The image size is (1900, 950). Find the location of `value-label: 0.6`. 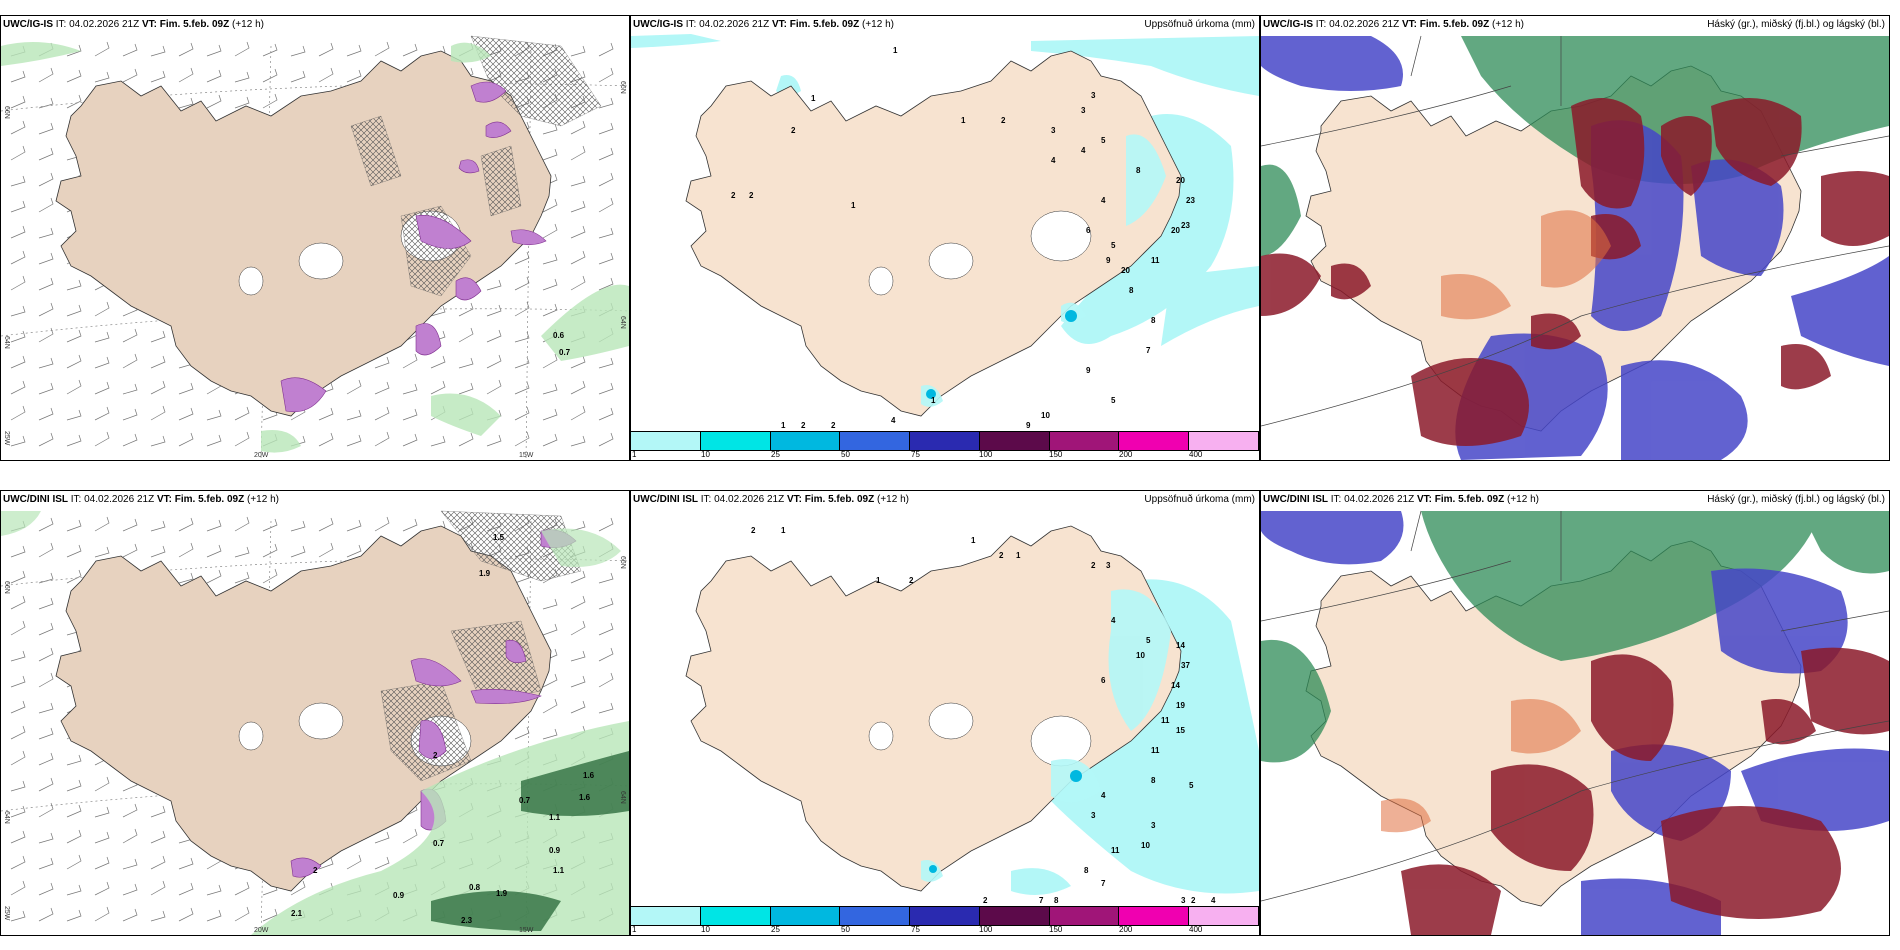

value-label: 0.6 is located at coordinates (559, 335).